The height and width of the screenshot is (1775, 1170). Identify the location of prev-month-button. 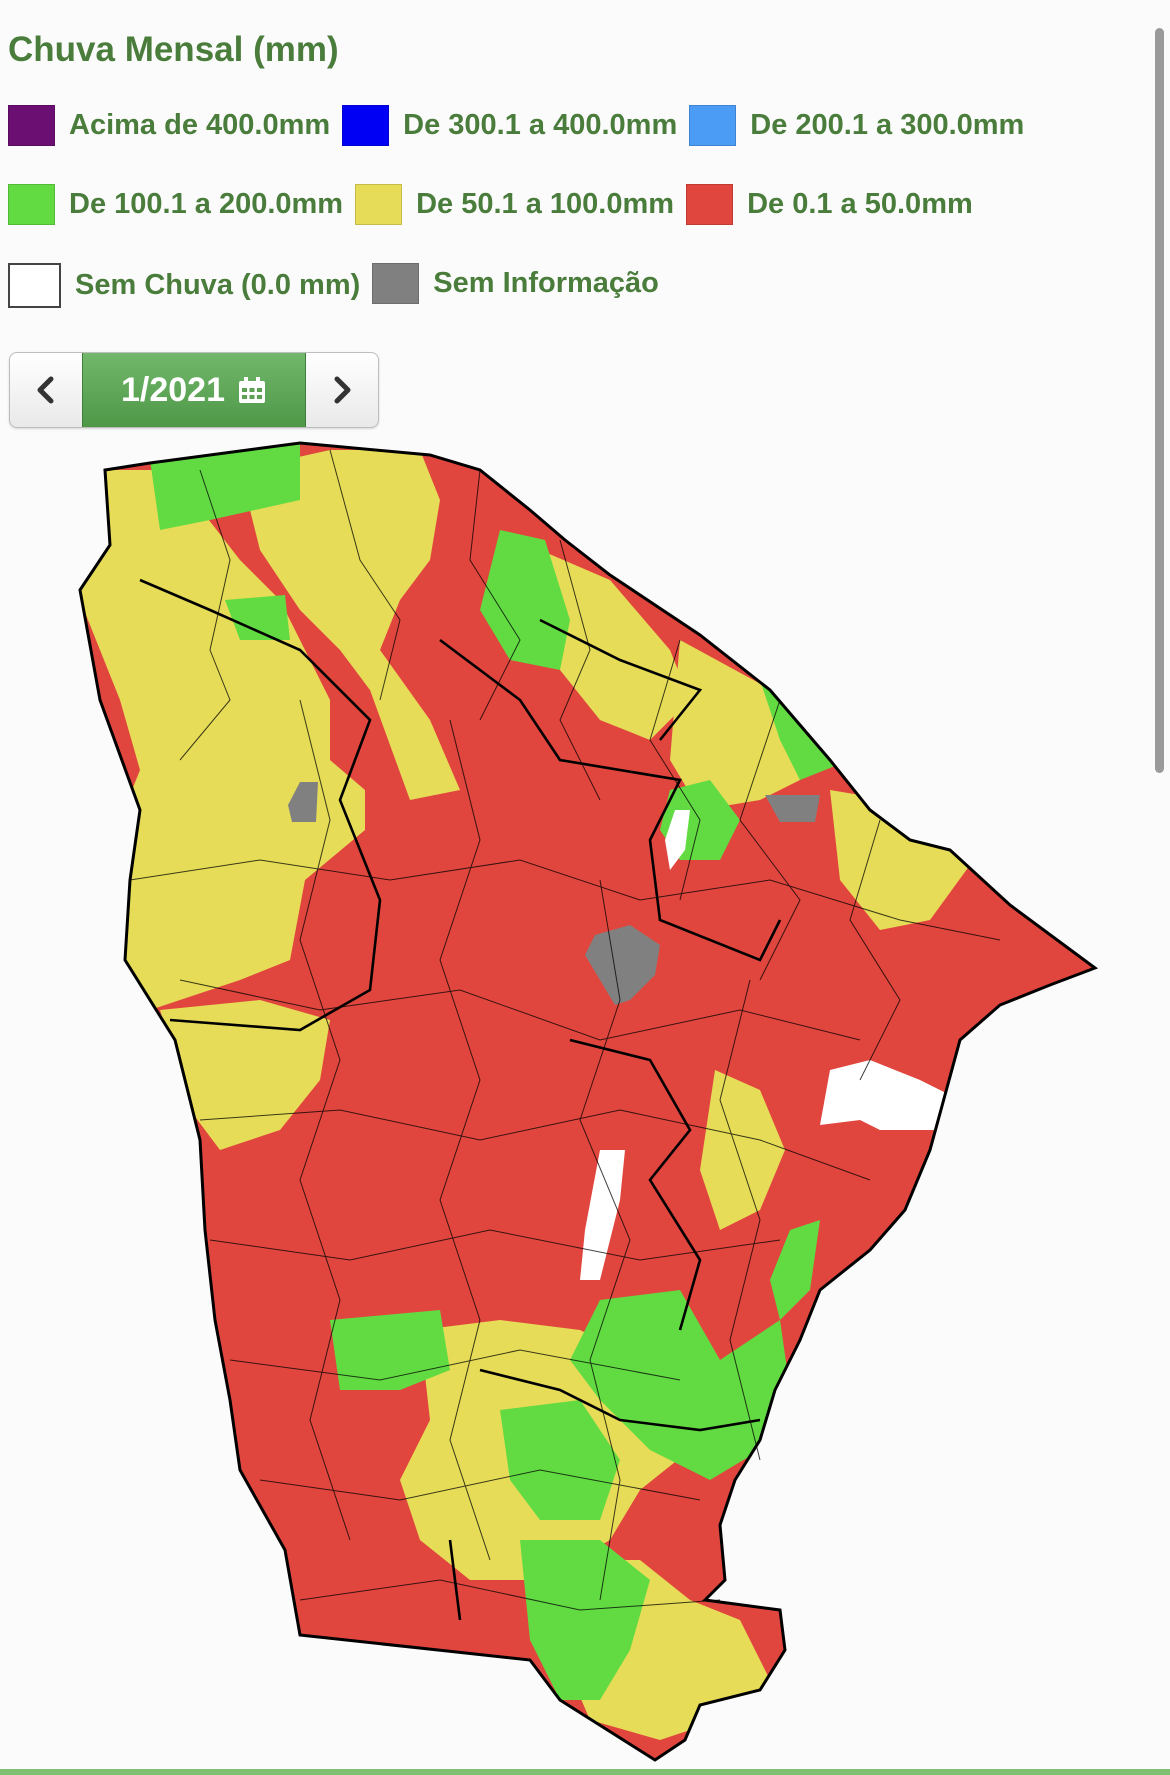
(46, 390).